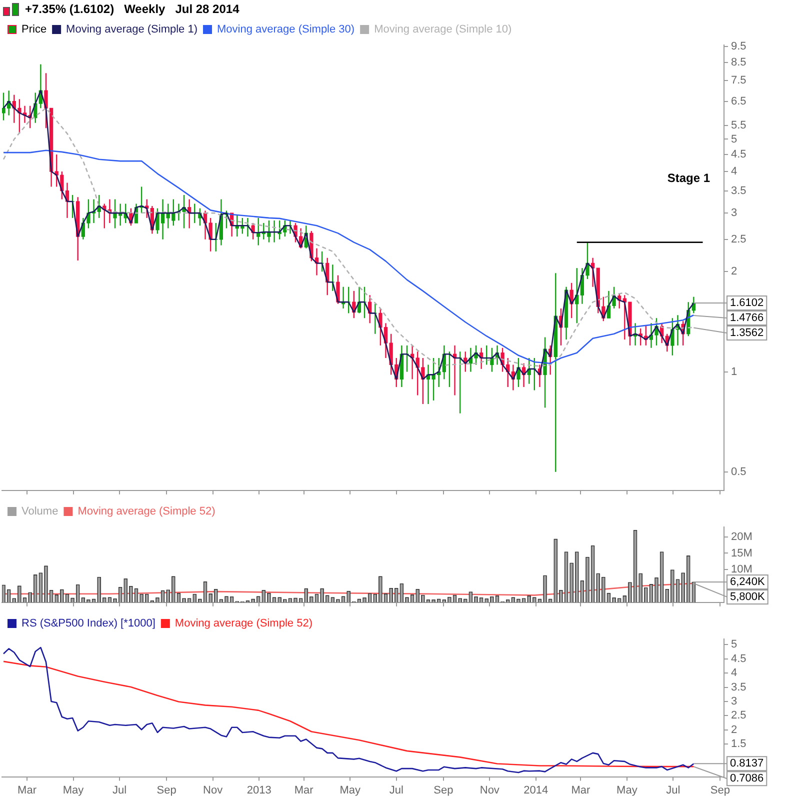  I want to click on y-tick-label: 10M, so click(741, 570).